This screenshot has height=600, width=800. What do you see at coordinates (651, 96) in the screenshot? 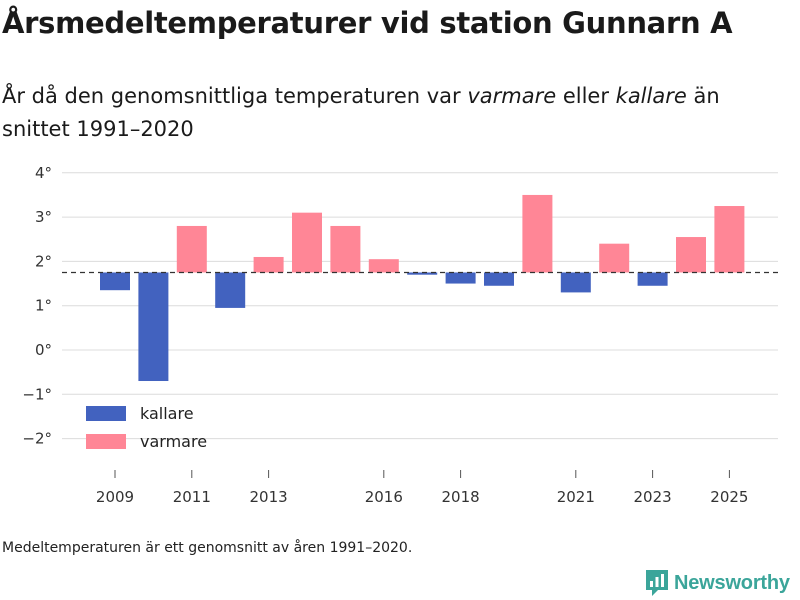
I see `subtitle-cold-word: kallare` at bounding box center [651, 96].